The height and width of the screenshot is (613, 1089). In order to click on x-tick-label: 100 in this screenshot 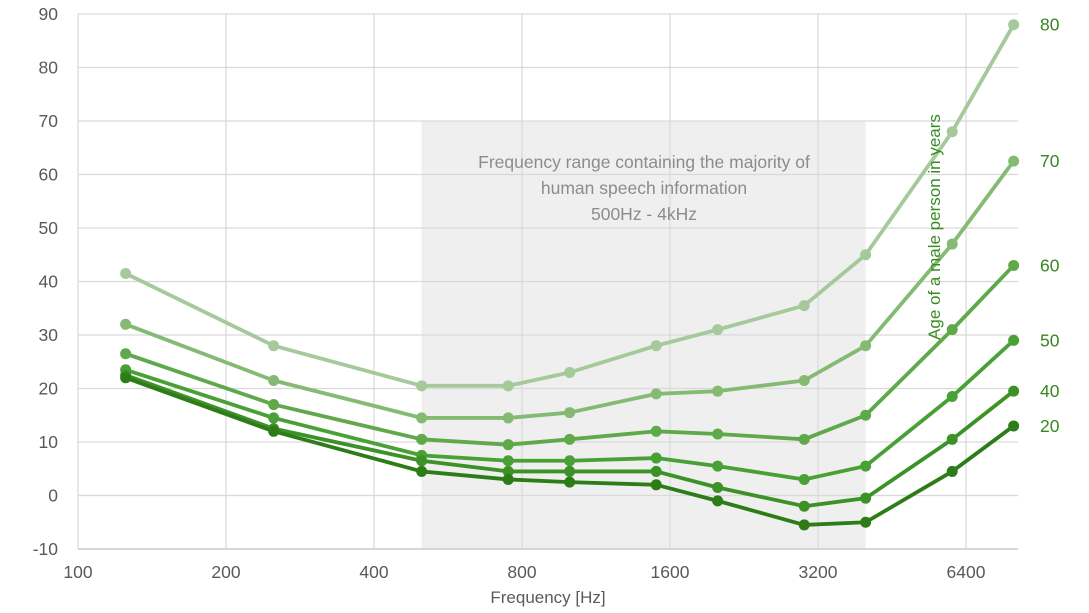, I will do `click(77, 572)`.